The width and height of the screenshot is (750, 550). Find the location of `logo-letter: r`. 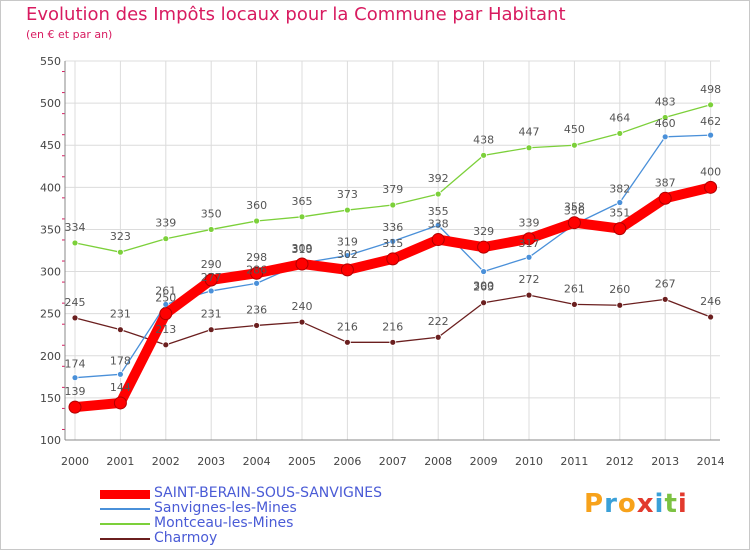

logo-letter: r is located at coordinates (611, 504).